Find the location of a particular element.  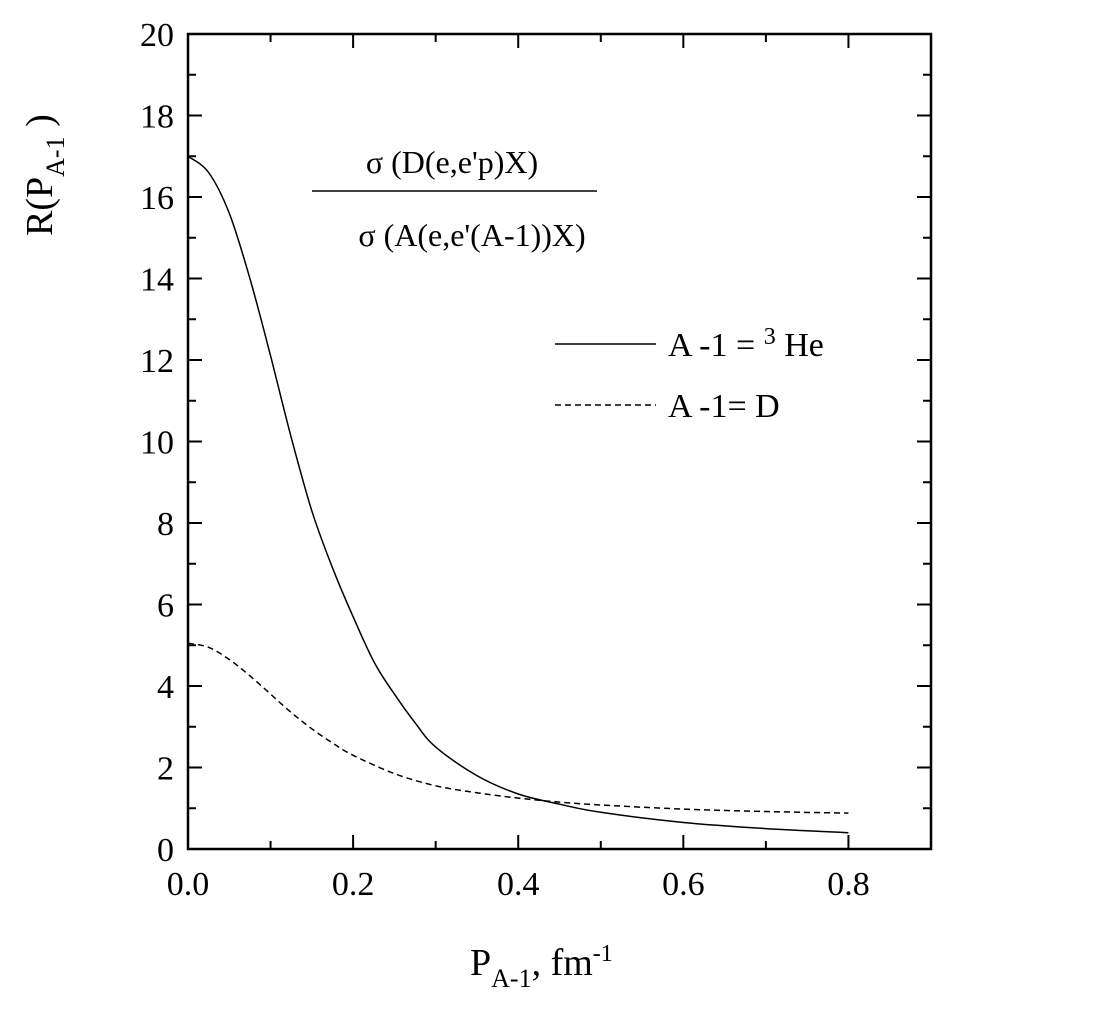

y-tick-label: 14 is located at coordinates (157, 280).